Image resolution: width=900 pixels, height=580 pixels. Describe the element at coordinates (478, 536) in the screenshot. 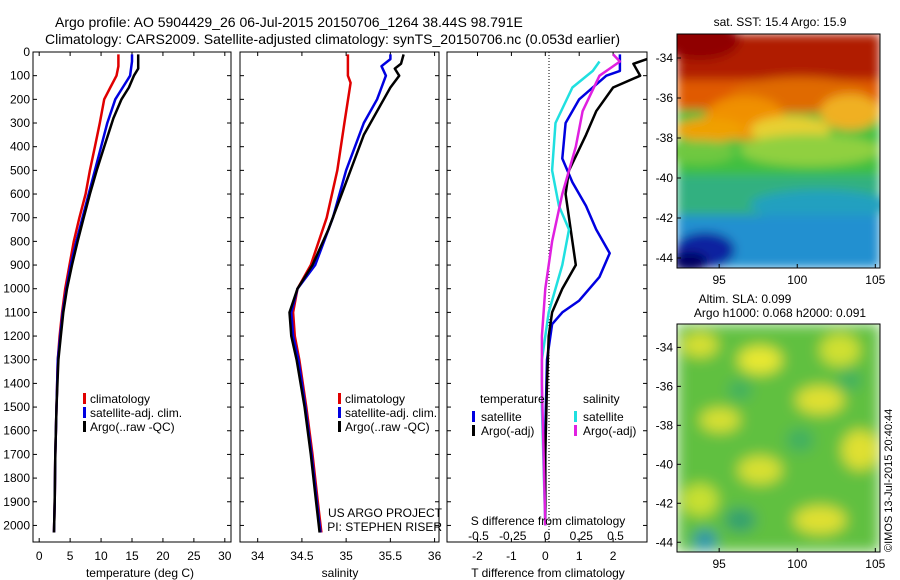

I see `s-tick-label: -0.5` at that location.